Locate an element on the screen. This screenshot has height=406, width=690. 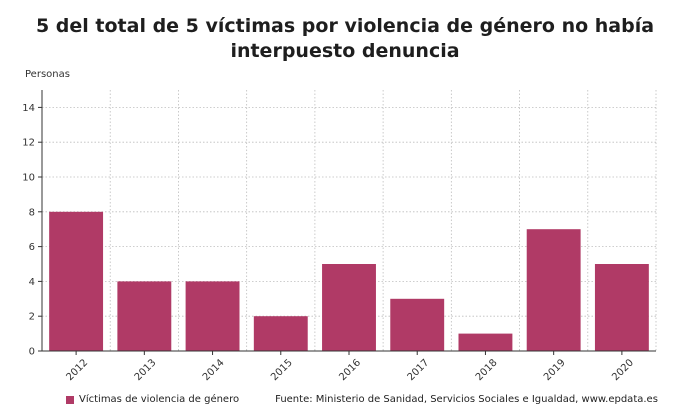
x-tick-label: 2014 is located at coordinates (214, 370).